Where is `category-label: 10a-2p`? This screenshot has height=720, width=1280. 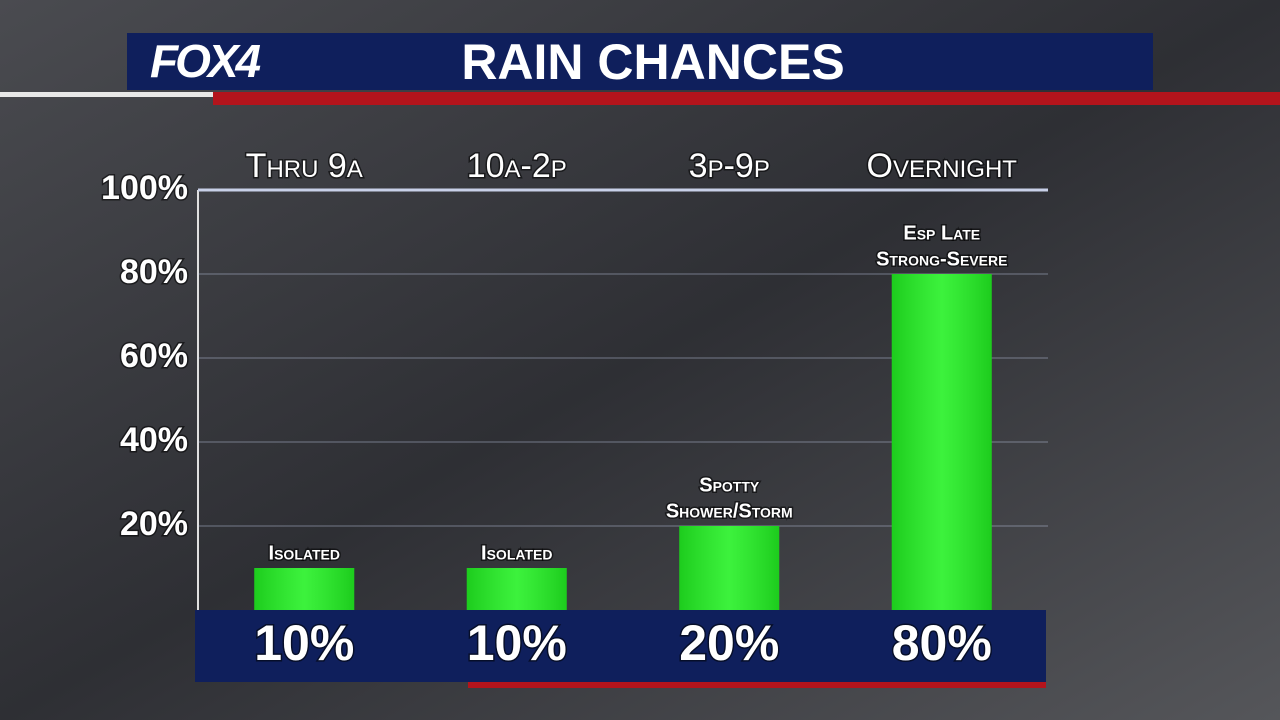
category-label: 10a-2p is located at coordinates (517, 166).